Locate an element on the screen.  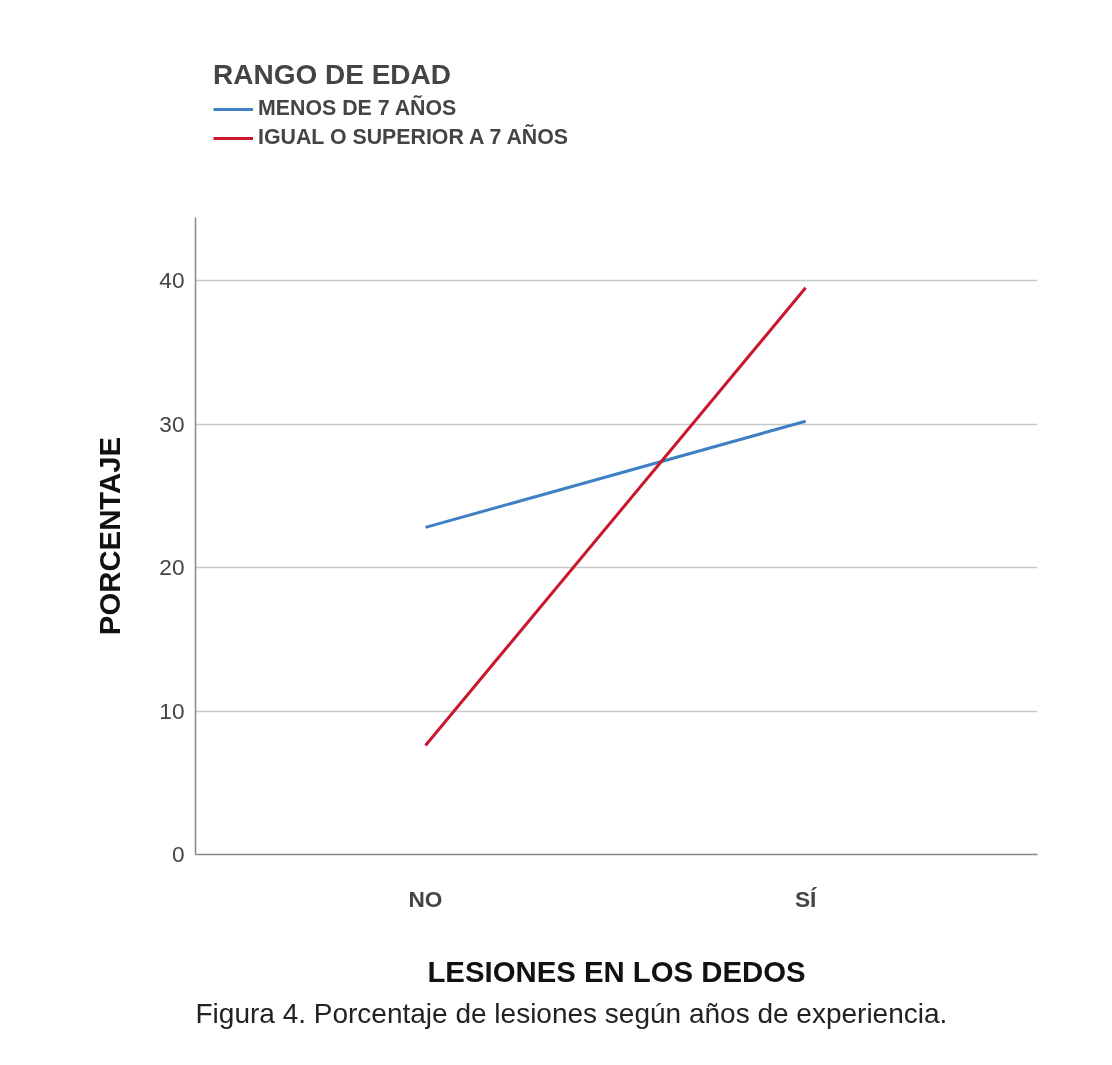
text: Figura 4. Porcentaje de lesiones según años de experiencia. is located at coordinates (571, 1013).